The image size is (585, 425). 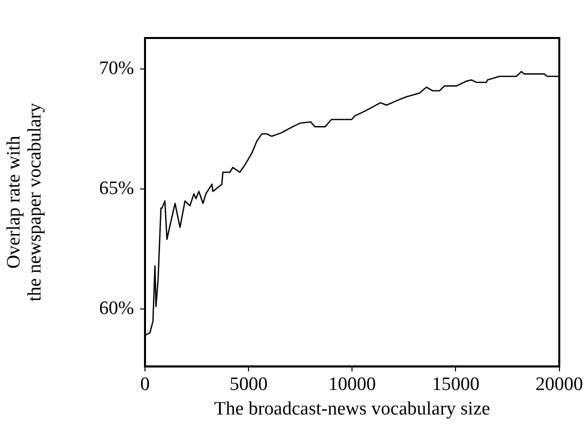 I want to click on y-tick-label: 60%, so click(x=116, y=308).